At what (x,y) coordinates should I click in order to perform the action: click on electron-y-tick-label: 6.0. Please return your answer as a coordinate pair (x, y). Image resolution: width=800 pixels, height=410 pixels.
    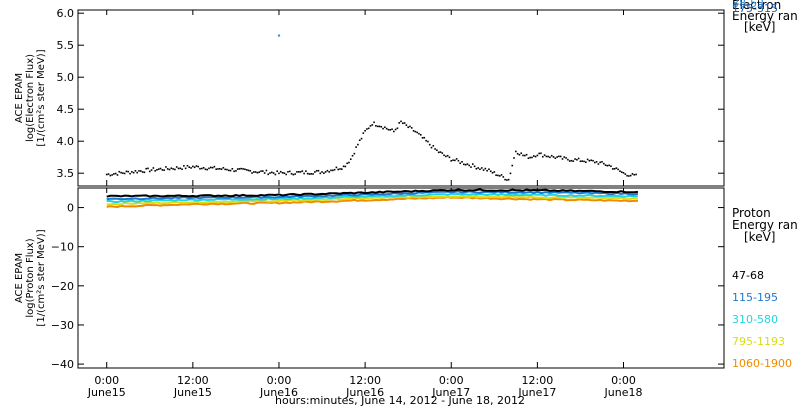
    Looking at the image, I should click on (66, 13).